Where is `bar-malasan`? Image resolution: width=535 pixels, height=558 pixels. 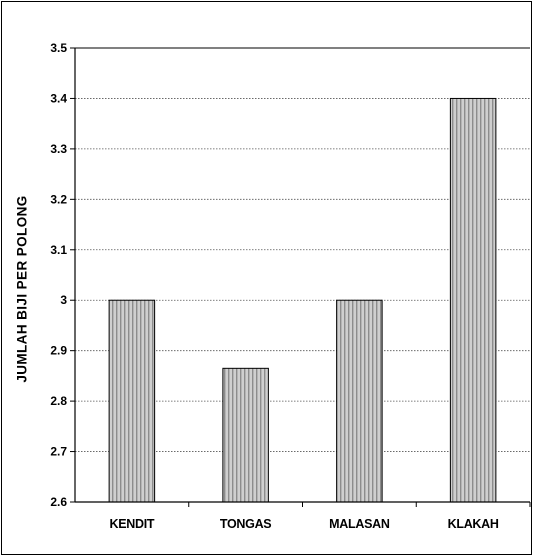
bar-malasan is located at coordinates (359, 401).